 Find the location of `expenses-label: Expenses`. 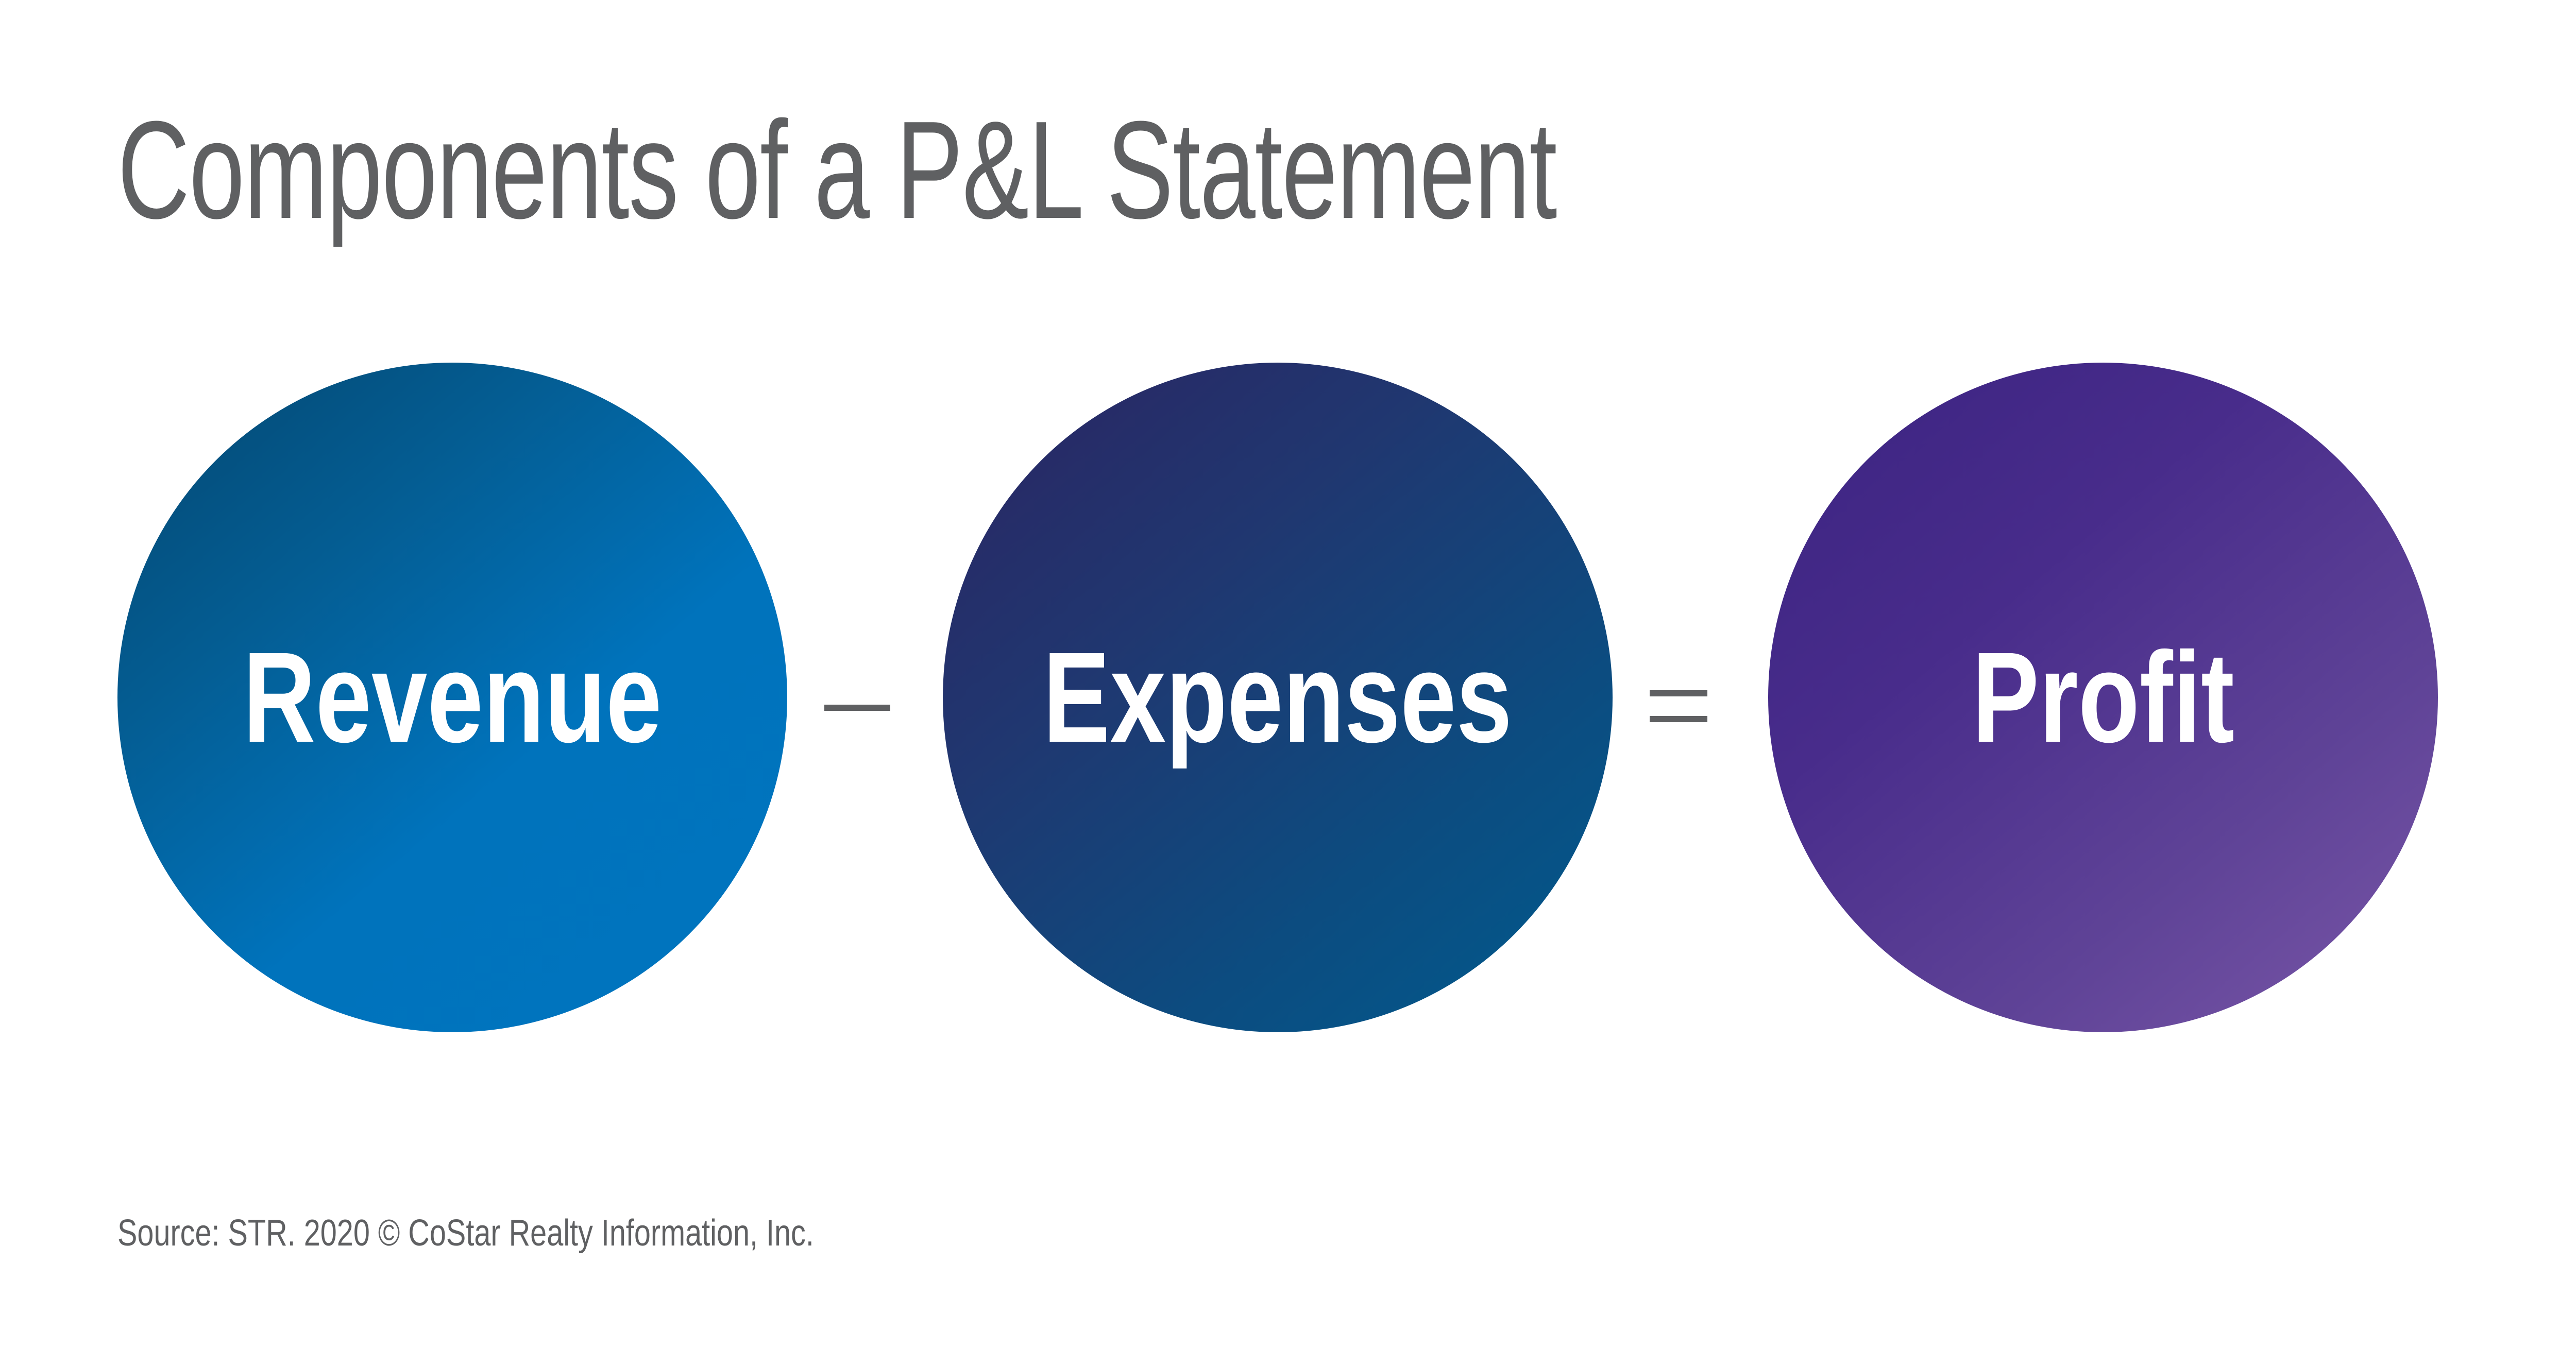

expenses-label: Expenses is located at coordinates (1278, 697).